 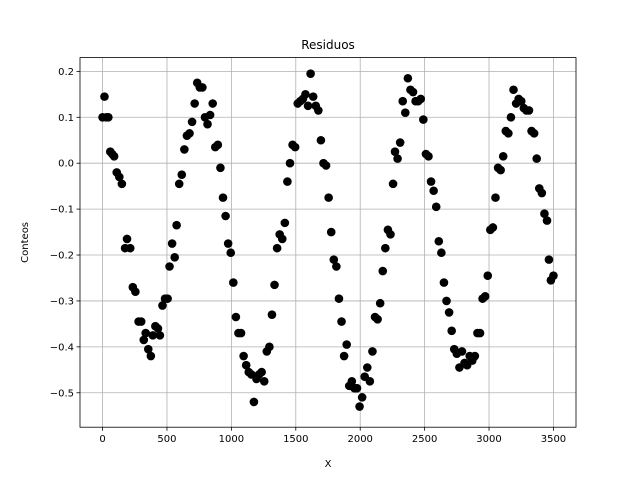 I want to click on y-tick-label: 0.0, so click(x=66, y=164).